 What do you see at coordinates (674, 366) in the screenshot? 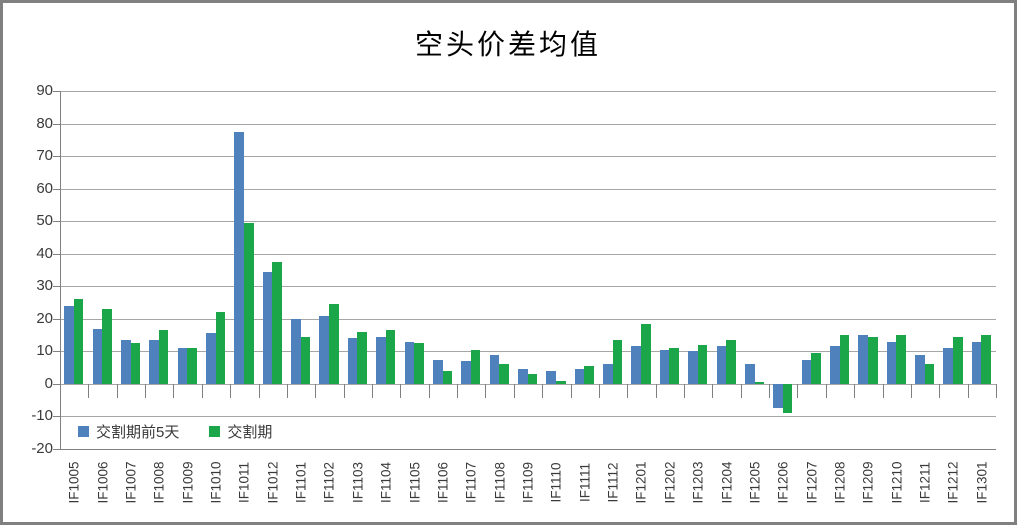
I see `bar-IF1202-s2` at bounding box center [674, 366].